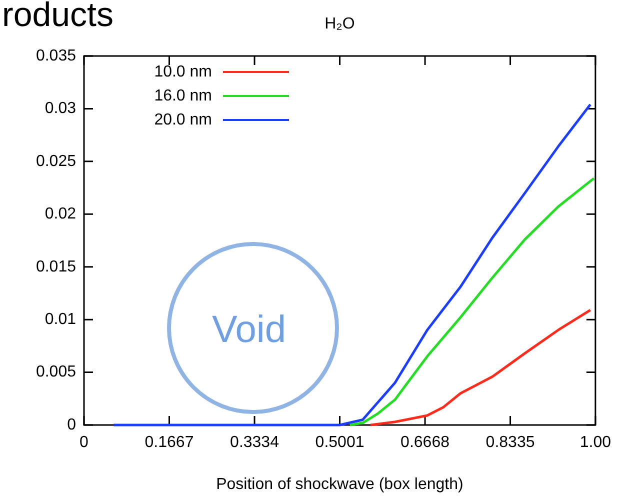 This screenshot has width=619, height=498. I want to click on x-tick-label: 0.8335, so click(510, 443).